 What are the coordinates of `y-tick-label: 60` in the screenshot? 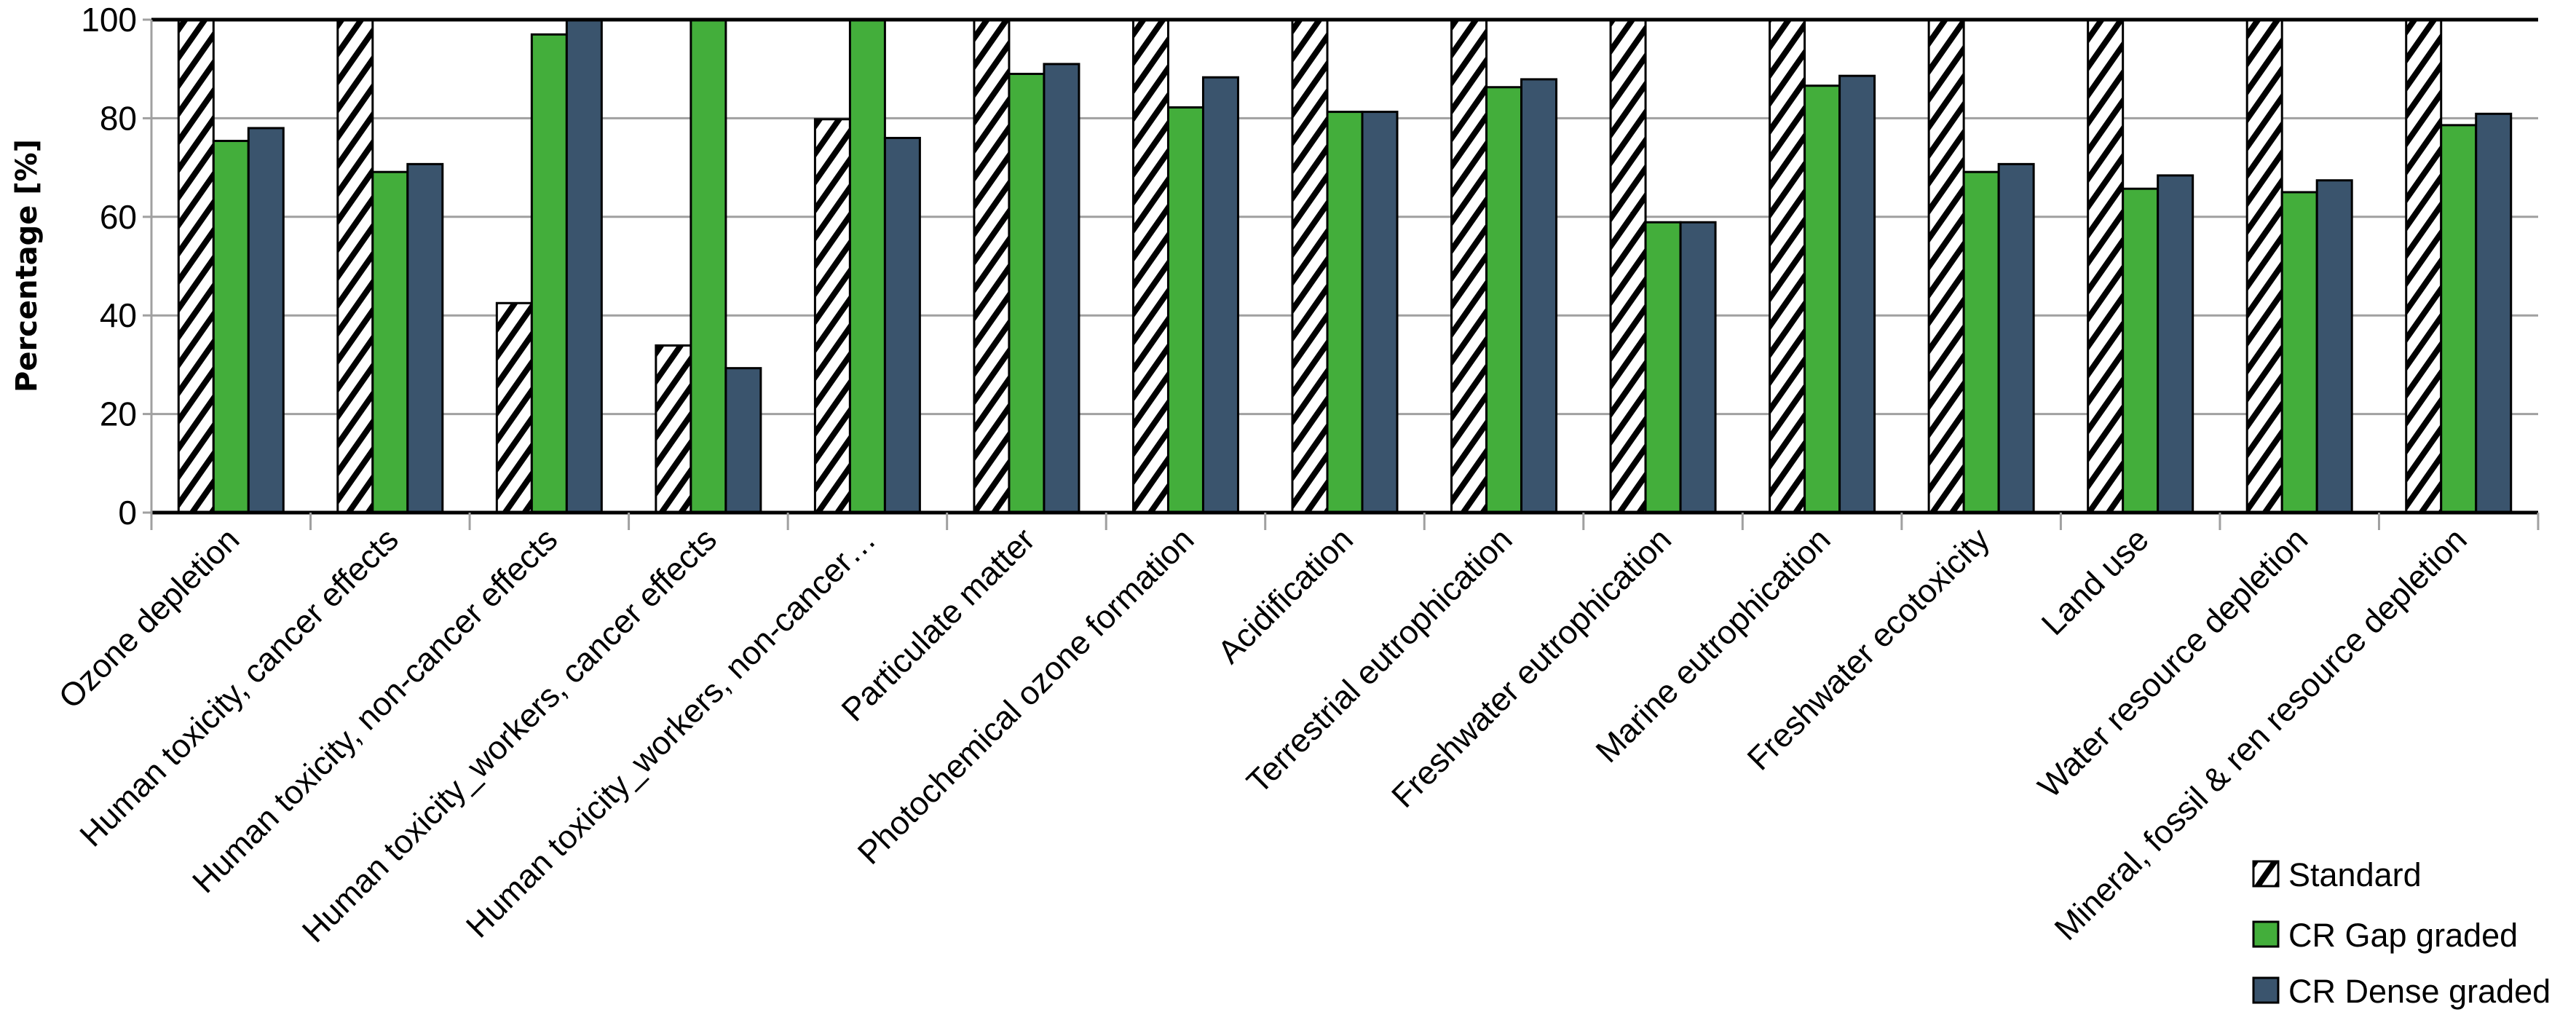 It's located at (118, 217).